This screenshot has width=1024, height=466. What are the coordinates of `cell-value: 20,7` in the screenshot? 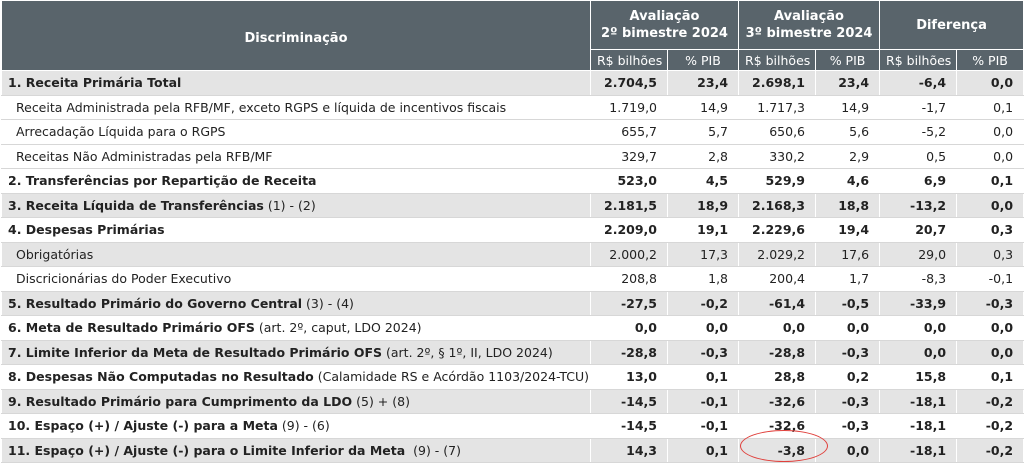 It's located at (918, 230).